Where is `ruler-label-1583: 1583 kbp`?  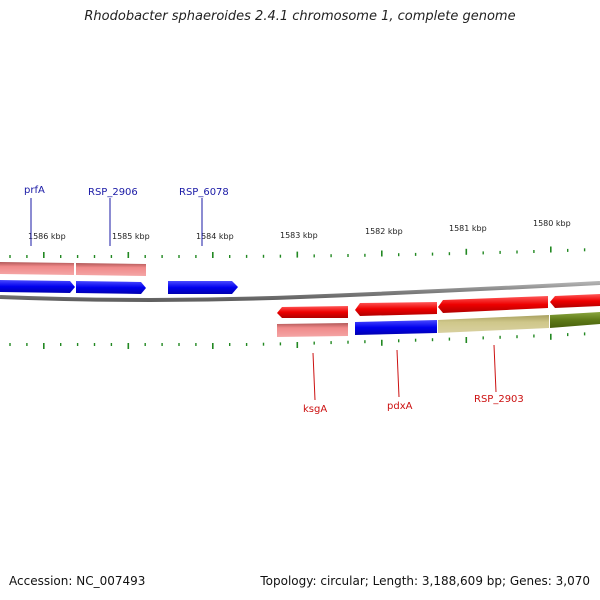
ruler-label-1583: 1583 kbp is located at coordinates (299, 235).